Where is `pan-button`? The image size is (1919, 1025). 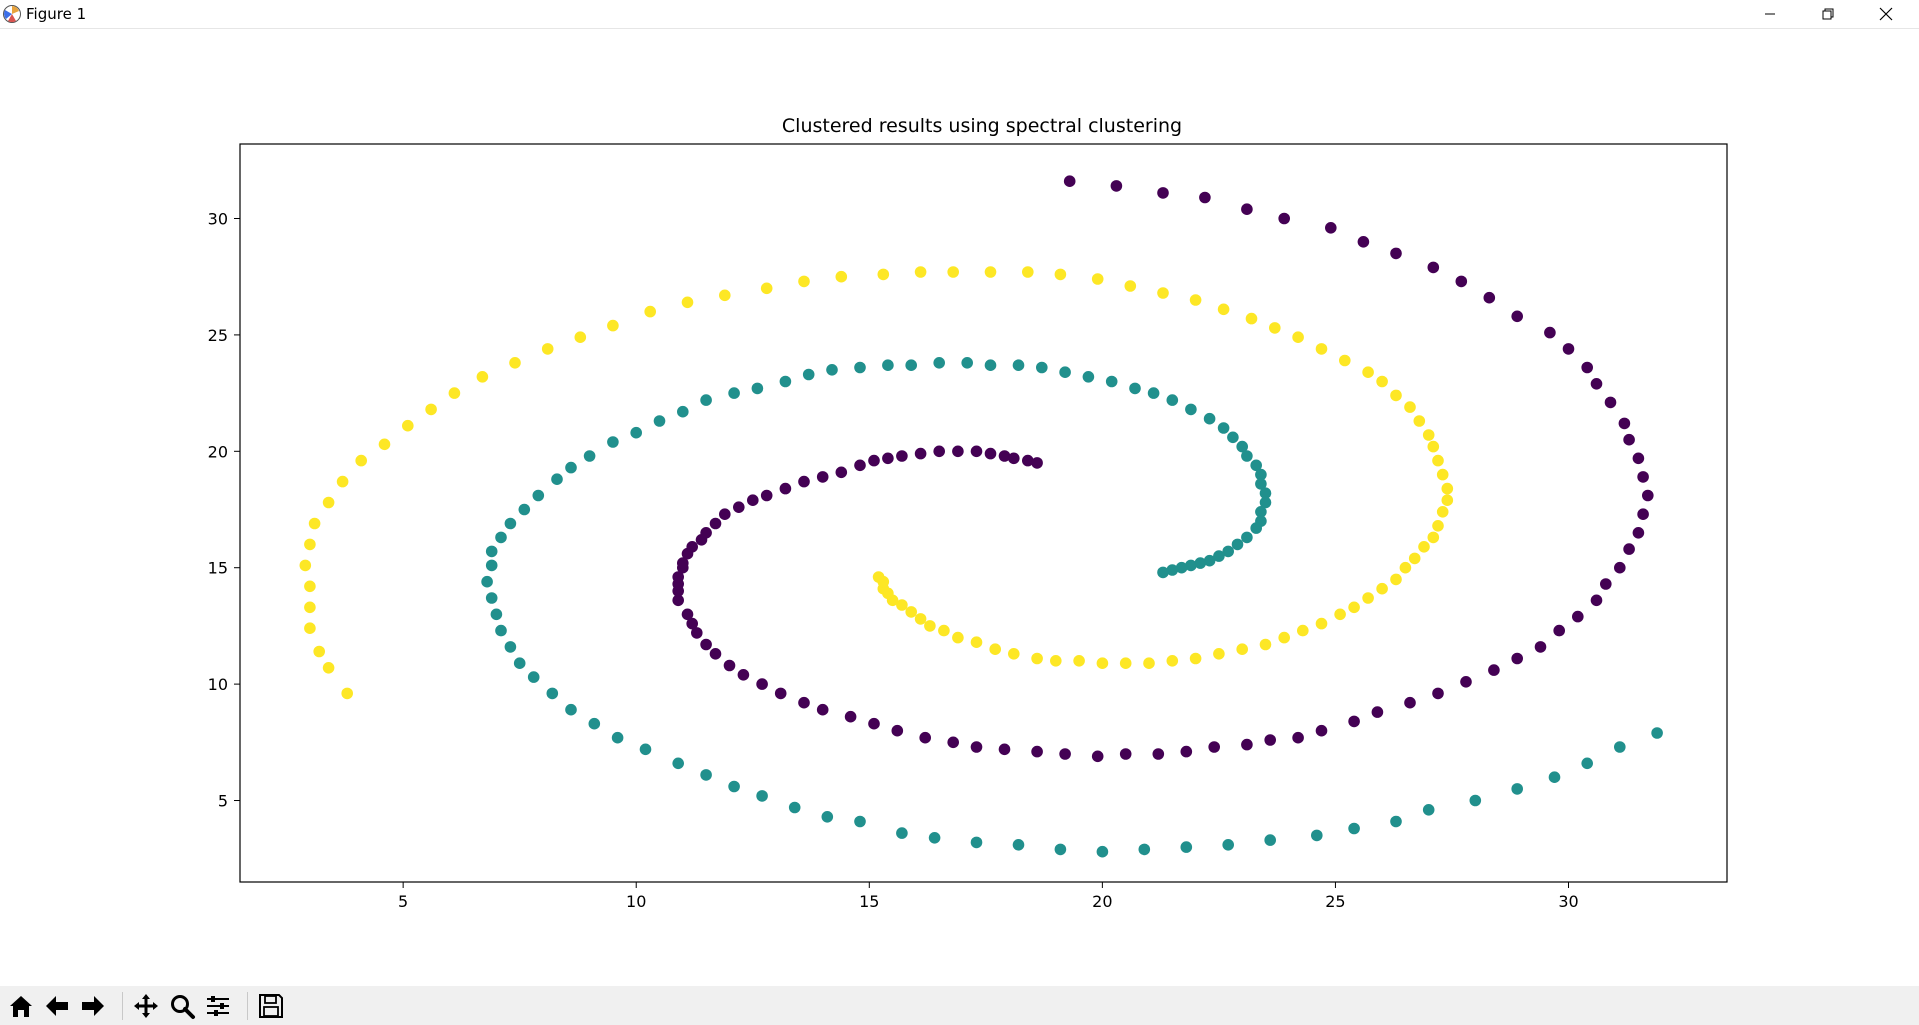 pan-button is located at coordinates (146, 1006).